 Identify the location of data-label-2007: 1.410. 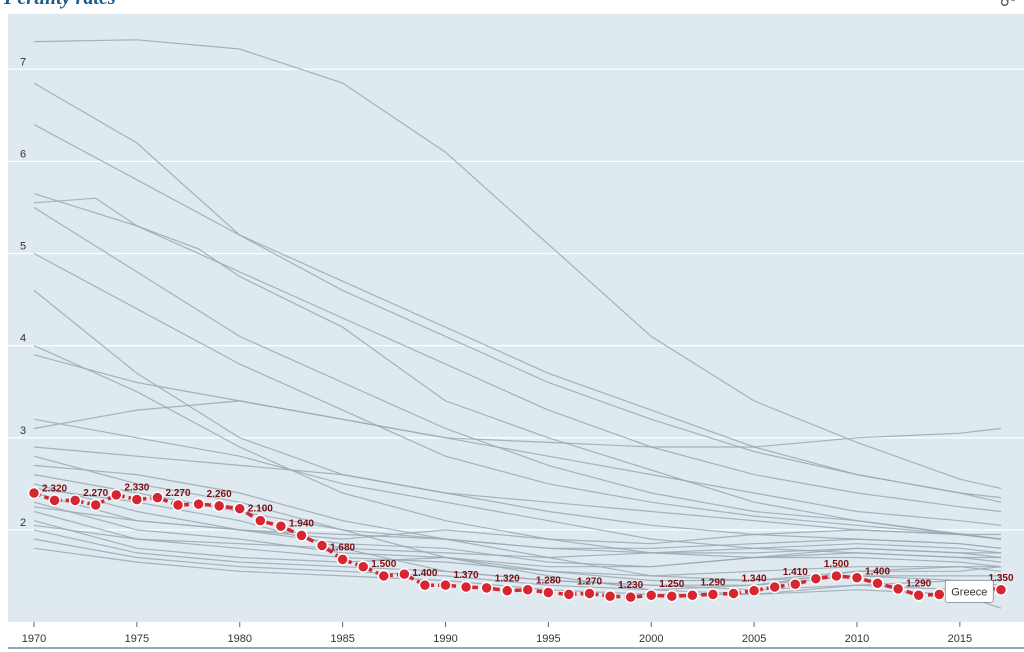
(795, 572).